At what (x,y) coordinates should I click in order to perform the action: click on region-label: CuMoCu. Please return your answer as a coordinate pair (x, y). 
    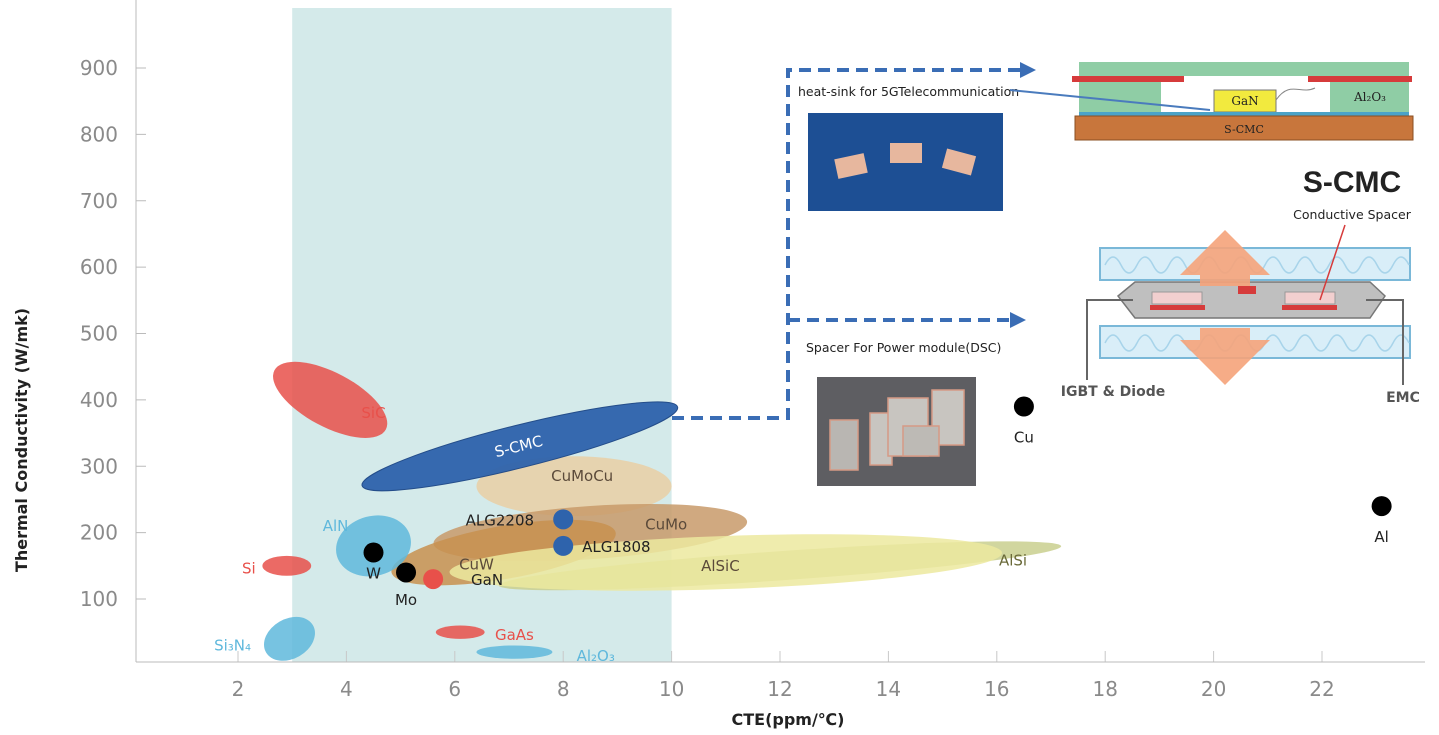
    Looking at the image, I should click on (582, 476).